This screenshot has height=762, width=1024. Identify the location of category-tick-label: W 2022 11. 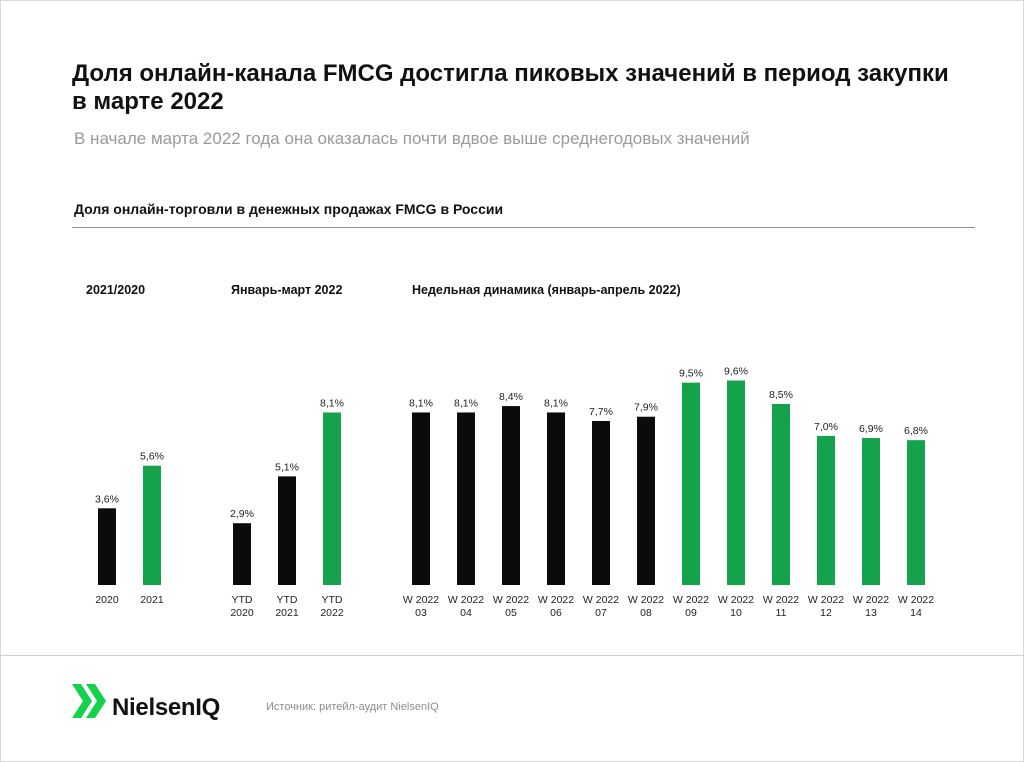
(781, 606).